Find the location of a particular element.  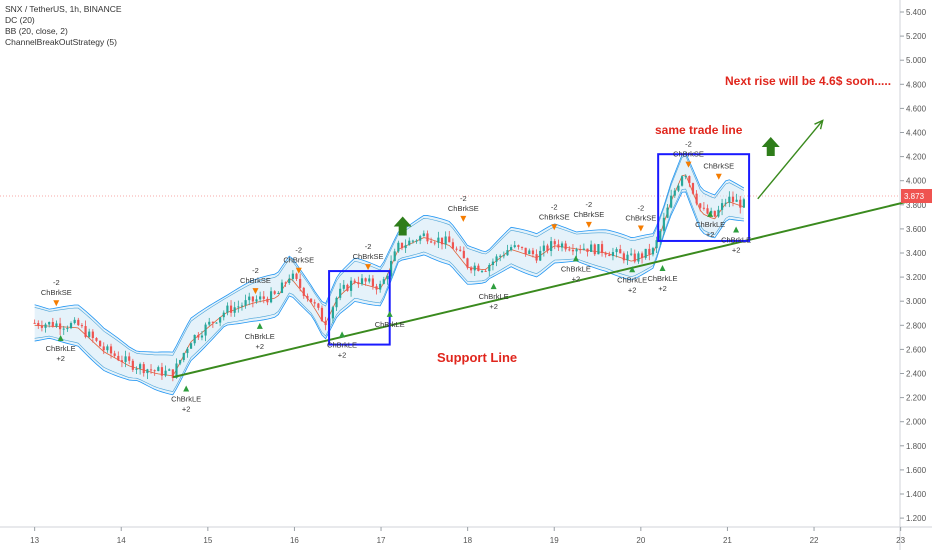

time-axis: 13 14 15 16 17 18 19 20 21 22 23 is located at coordinates (468, 536).